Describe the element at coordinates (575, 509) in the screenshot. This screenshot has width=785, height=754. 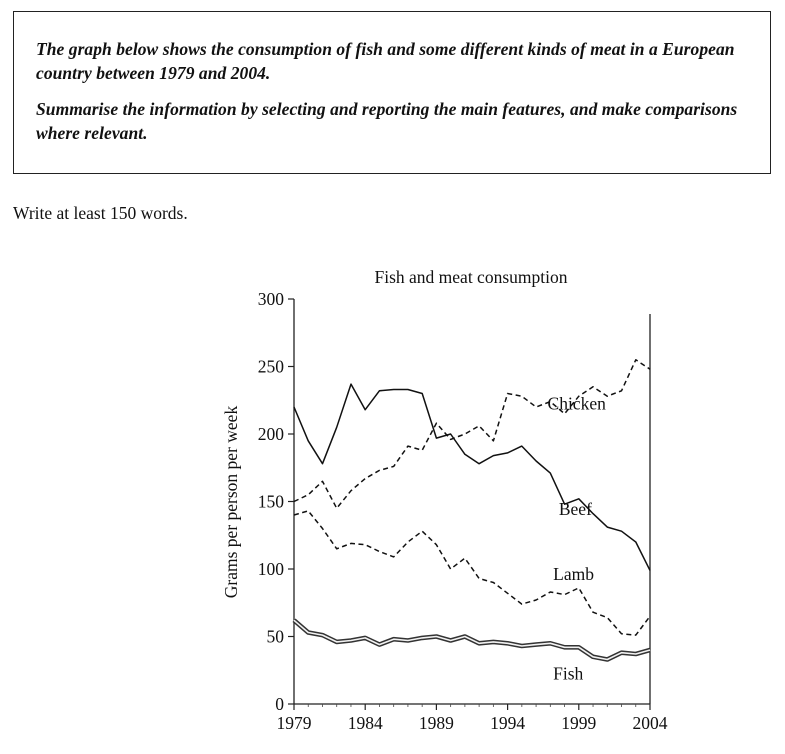
I see `series-label-beef: Beef` at that location.